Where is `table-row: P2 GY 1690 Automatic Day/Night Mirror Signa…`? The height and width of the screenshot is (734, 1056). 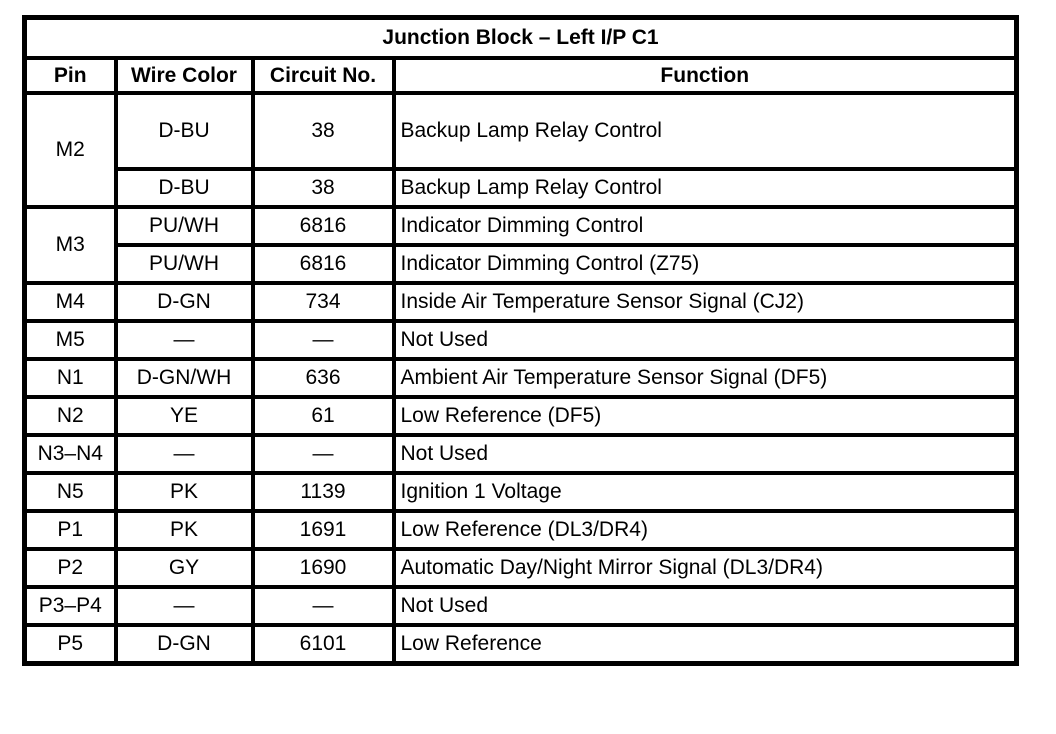 table-row: P2 GY 1690 Automatic Day/Night Mirror Signa… is located at coordinates (520, 568).